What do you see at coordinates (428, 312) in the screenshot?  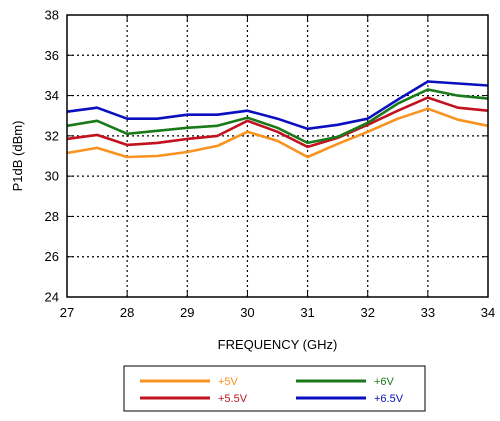 I see `x-tick-label: 33` at bounding box center [428, 312].